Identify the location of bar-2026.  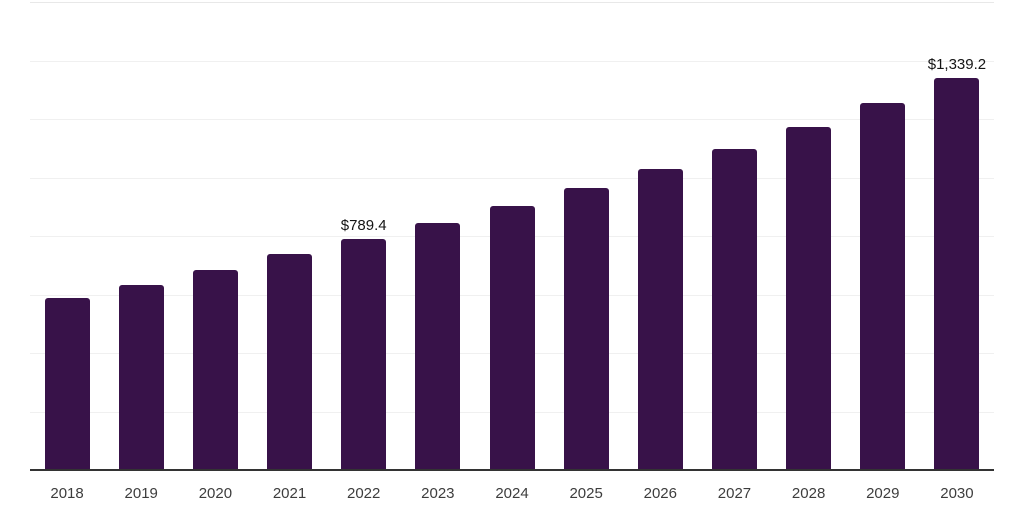
(660, 319).